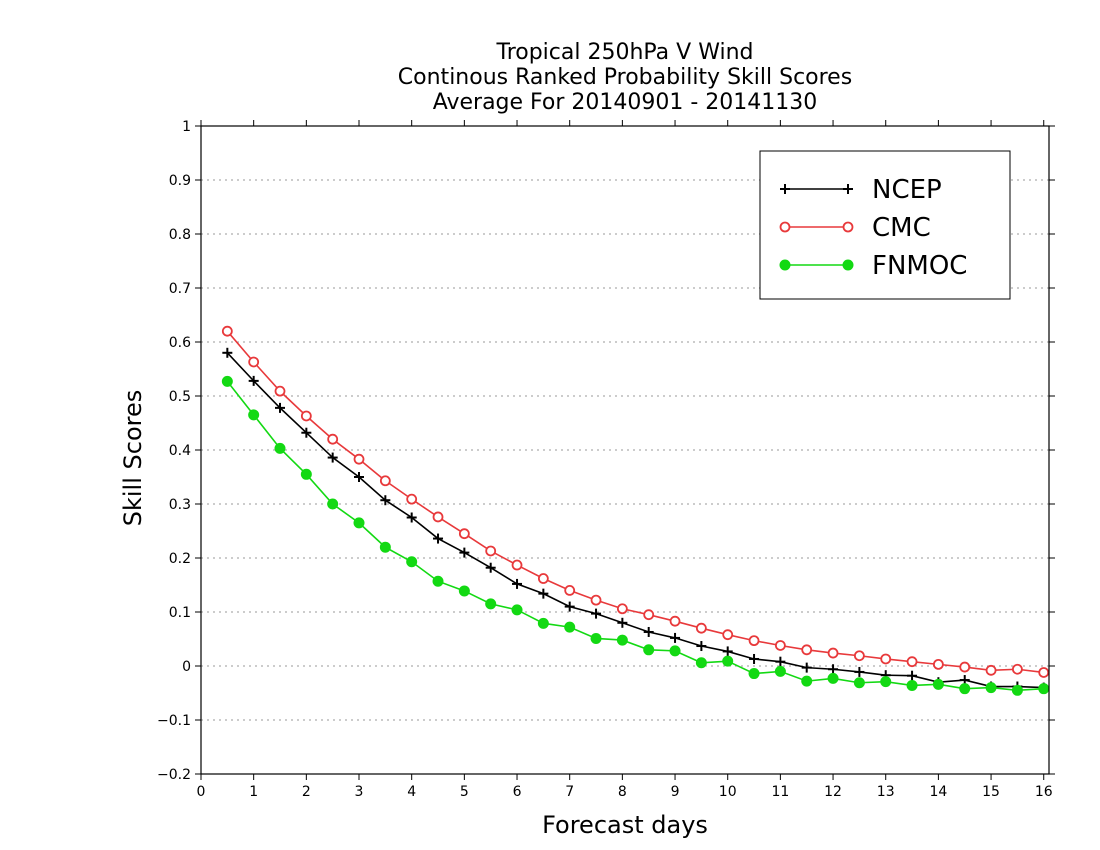 This screenshot has height=850, width=1100. I want to click on y-tick-label: −0.2, so click(174, 775).